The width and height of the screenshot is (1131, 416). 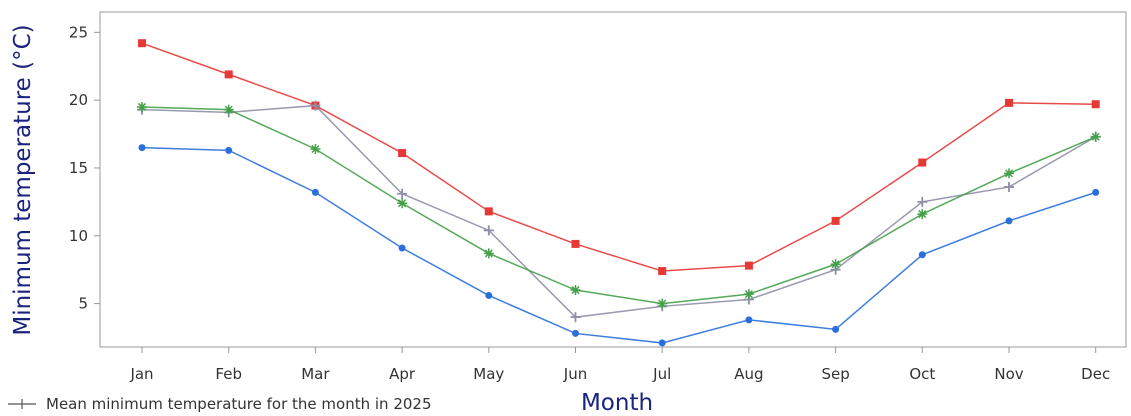 I want to click on y-tick-label: 25, so click(x=78, y=32).